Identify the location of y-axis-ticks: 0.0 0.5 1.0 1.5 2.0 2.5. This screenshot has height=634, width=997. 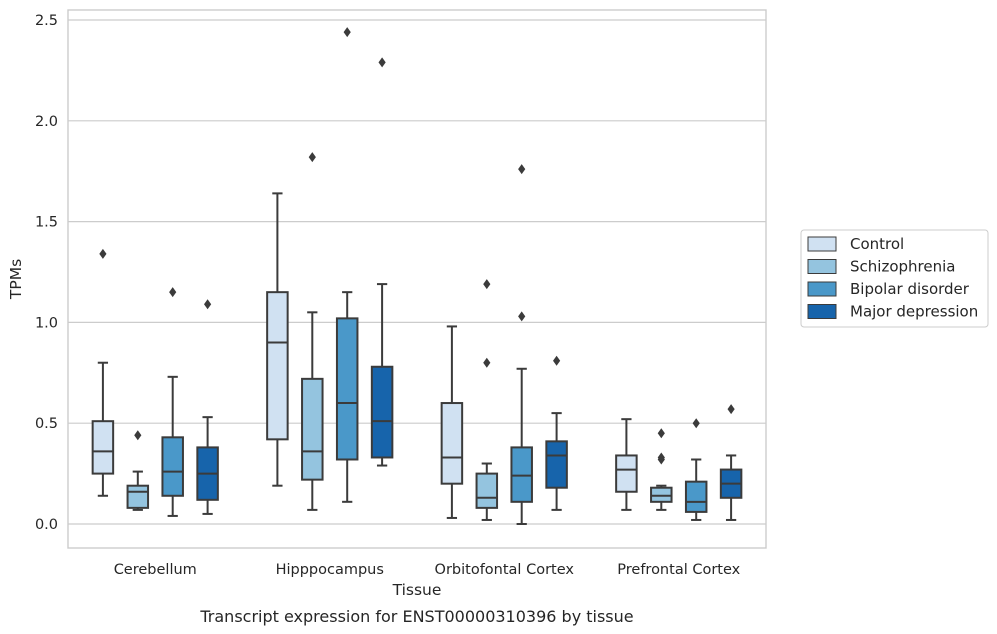
(46, 273).